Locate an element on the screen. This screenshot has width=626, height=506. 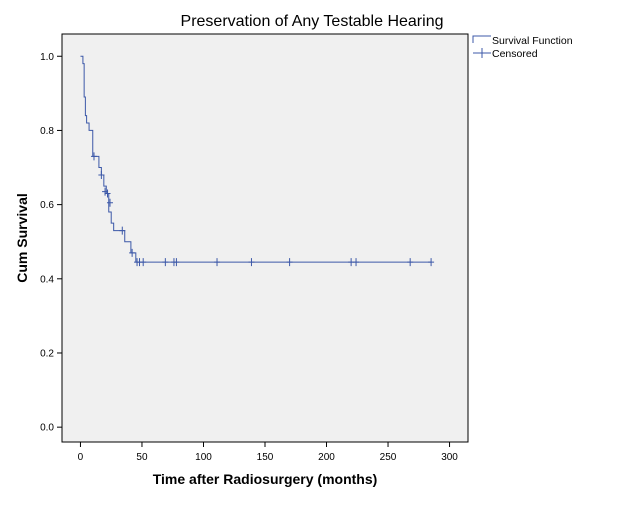
x-axis: 0 50 100 150 200 250 300 is located at coordinates (268, 452).